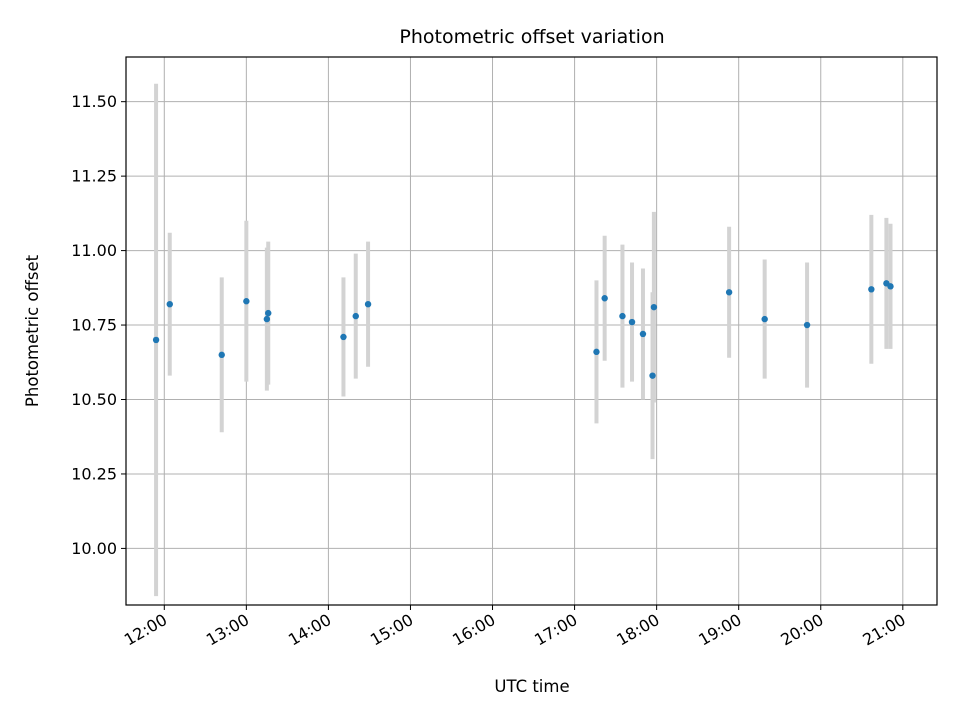 This screenshot has width=960, height=720. I want to click on x-tick-label: 18:00, so click(637, 630).